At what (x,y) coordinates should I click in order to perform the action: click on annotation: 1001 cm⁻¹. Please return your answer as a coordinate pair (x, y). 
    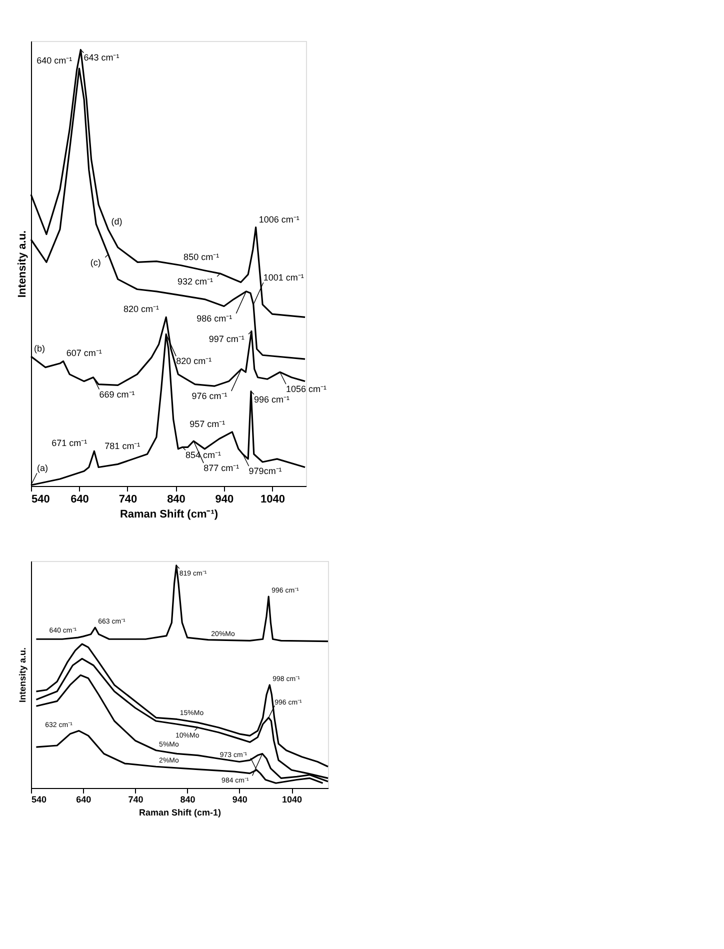
    Looking at the image, I should click on (283, 277).